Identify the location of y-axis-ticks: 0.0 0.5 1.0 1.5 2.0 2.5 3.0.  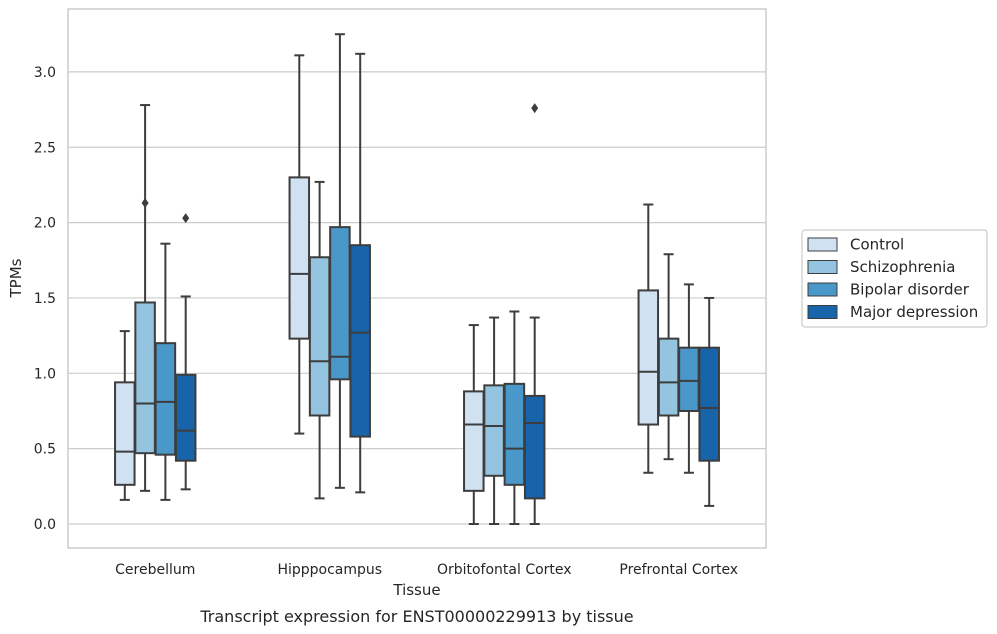
(45, 299).